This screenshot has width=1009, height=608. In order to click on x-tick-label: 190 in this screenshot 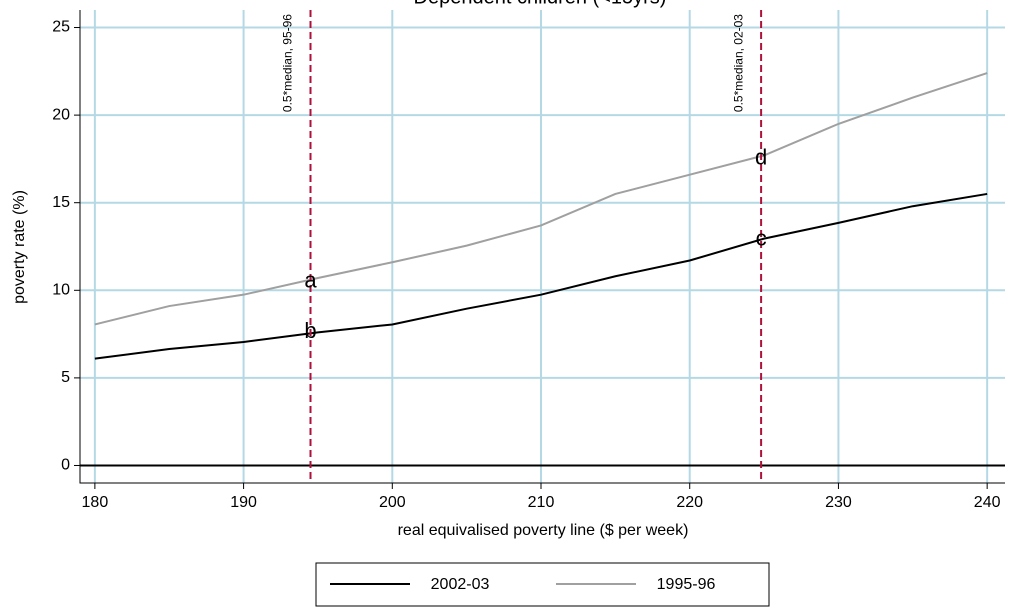, I will do `click(243, 502)`.